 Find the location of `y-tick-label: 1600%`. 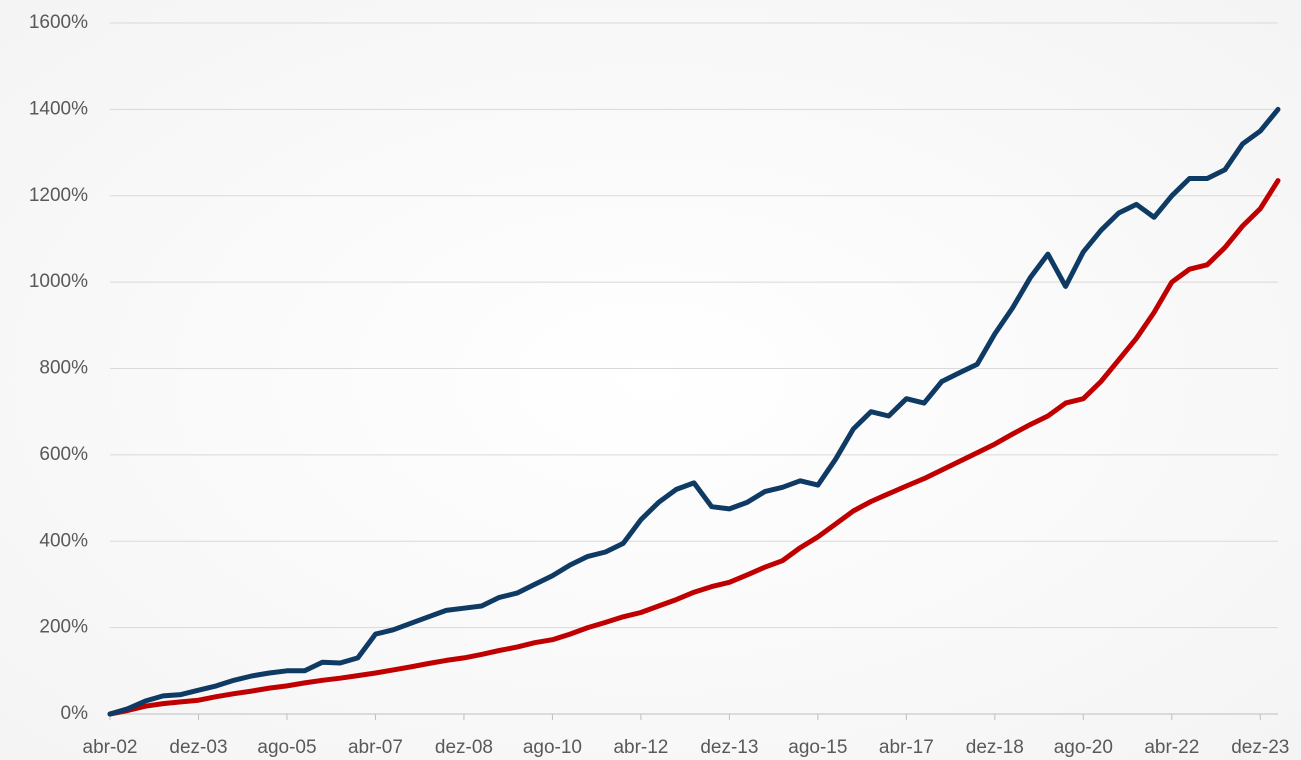

y-tick-label: 1600% is located at coordinates (58, 22).